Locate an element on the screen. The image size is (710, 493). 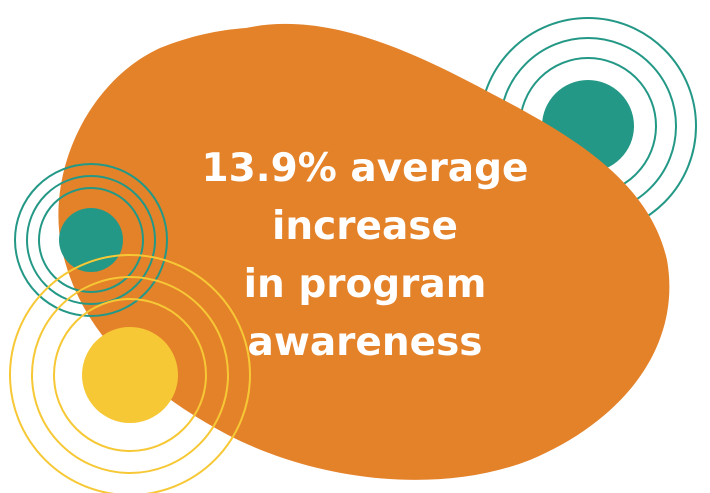
teal-ripple-left is located at coordinates (91, 240).